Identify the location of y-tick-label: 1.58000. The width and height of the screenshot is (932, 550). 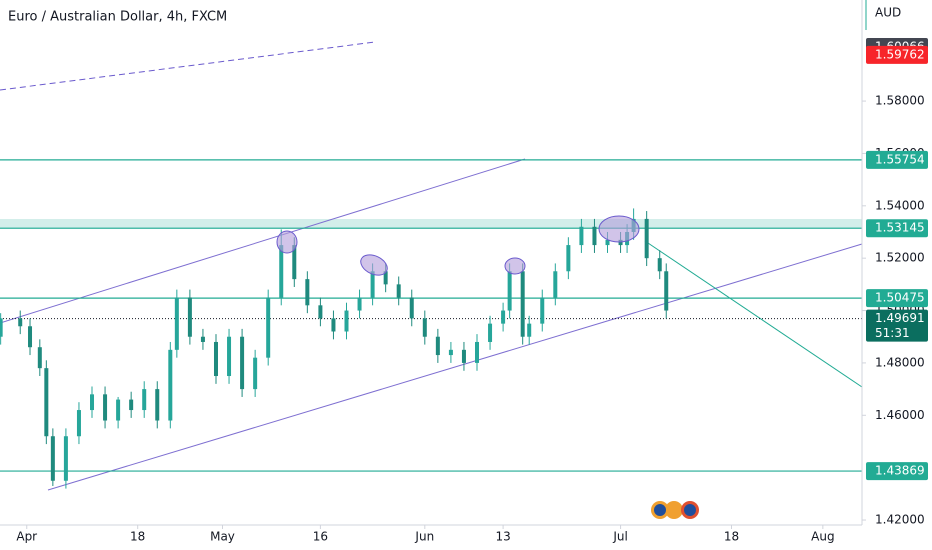
(900, 101).